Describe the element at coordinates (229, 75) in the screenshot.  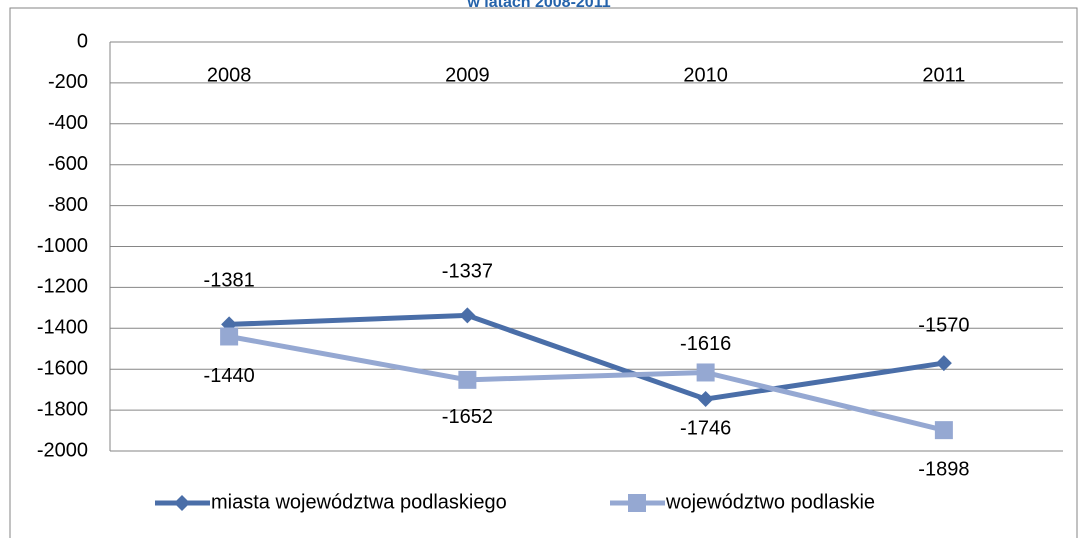
I see `x-tick-label: 2008` at that location.